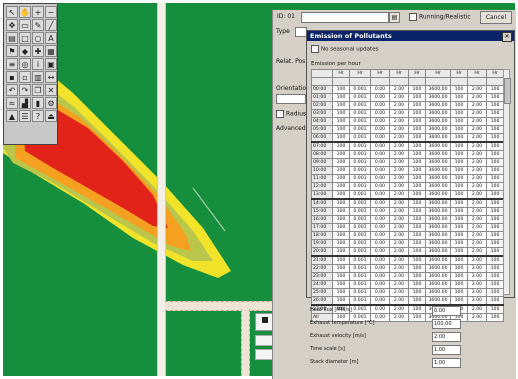 The width and height of the screenshot is (518, 379). What do you see at coordinates (440, 17) in the screenshot?
I see `running-checkbox: Running/Realistic` at bounding box center [440, 17].